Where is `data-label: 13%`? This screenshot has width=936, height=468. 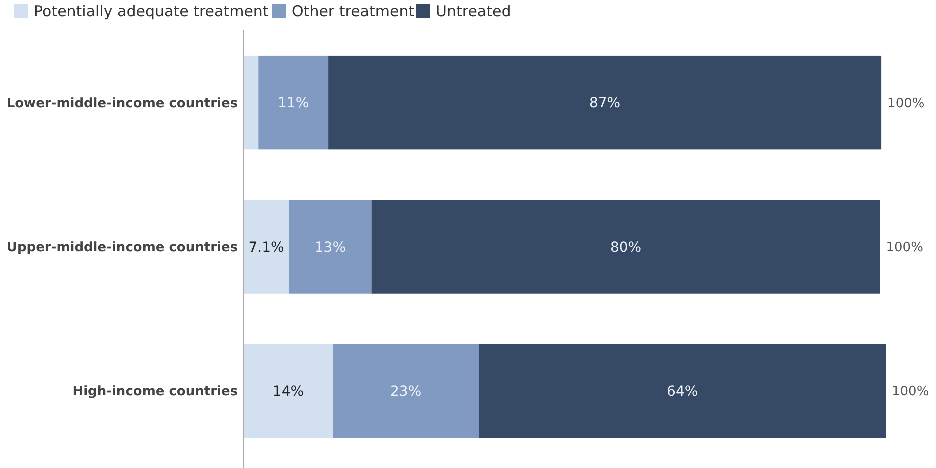
data-label: 13% is located at coordinates (330, 248).